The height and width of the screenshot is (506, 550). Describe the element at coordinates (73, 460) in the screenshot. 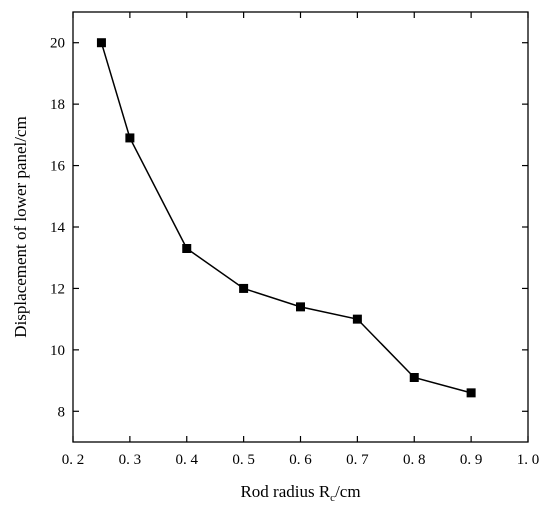

I see `x-tick-label: 0. 2` at that location.